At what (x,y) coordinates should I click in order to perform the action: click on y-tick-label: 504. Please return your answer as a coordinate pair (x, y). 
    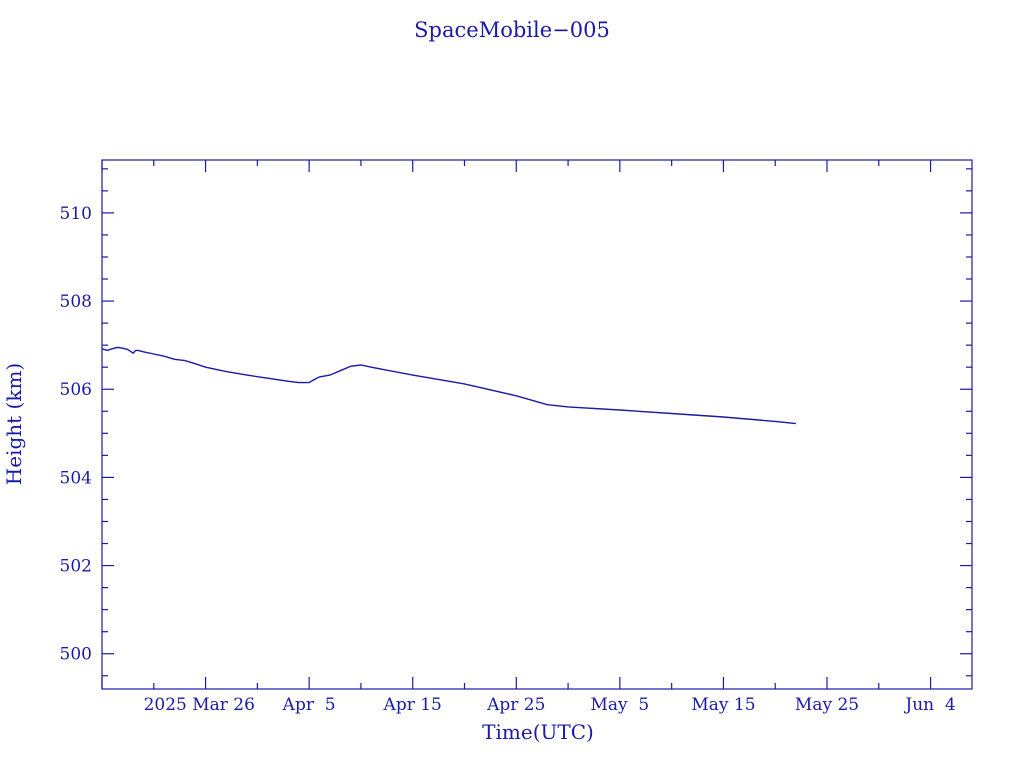
    Looking at the image, I should click on (76, 478).